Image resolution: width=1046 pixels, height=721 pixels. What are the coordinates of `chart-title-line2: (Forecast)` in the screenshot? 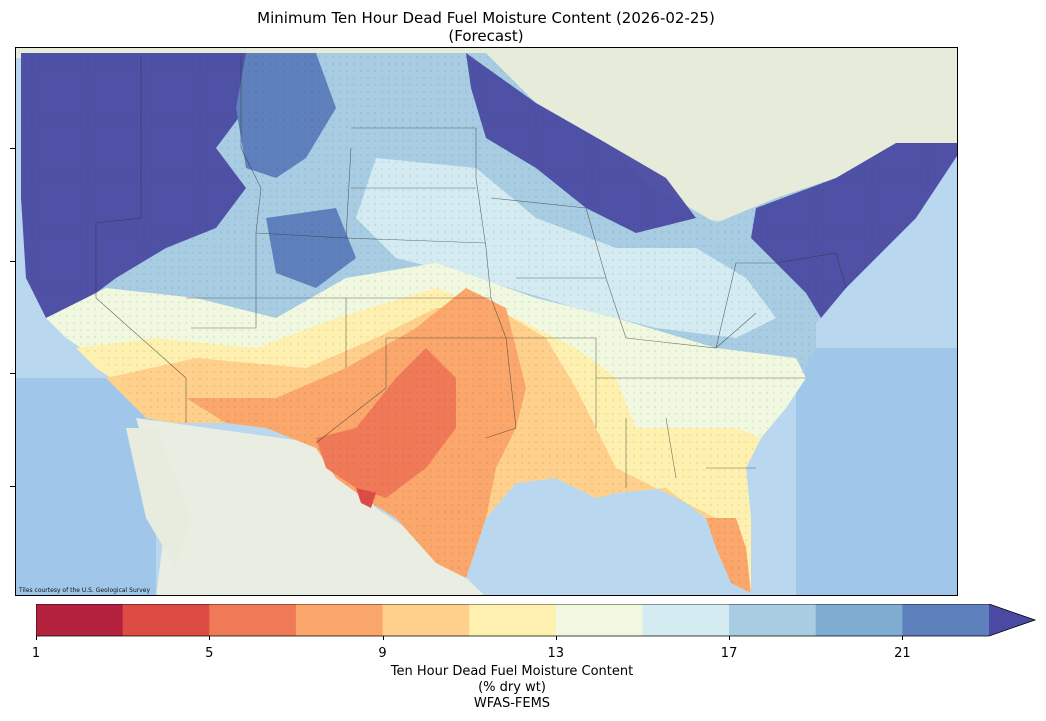 It's located at (486, 36).